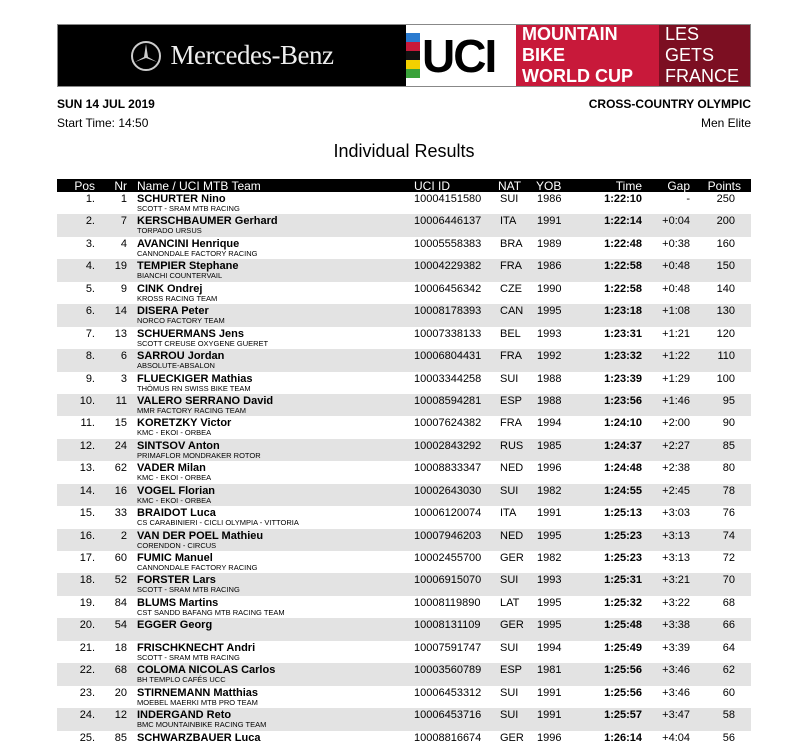  I want to click on uci-id-cell: 10006120074, so click(448, 513).